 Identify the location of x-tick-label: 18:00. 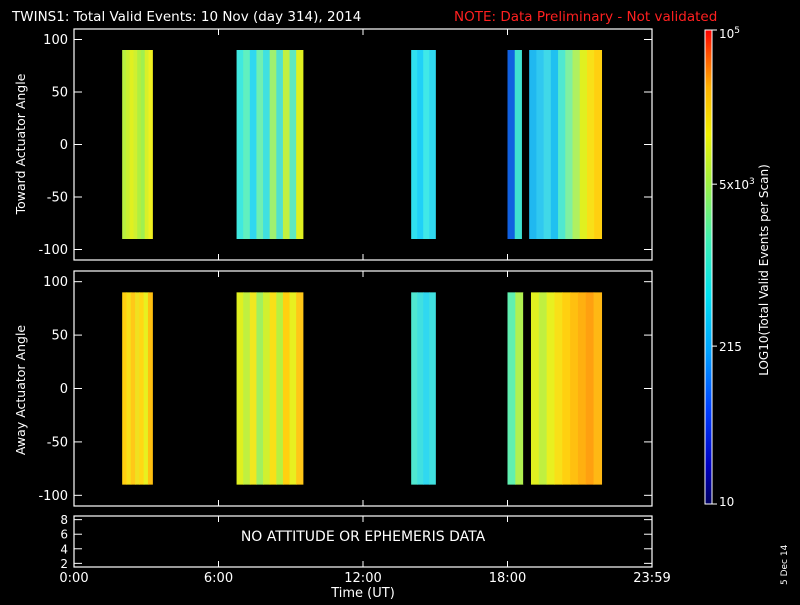
(507, 578).